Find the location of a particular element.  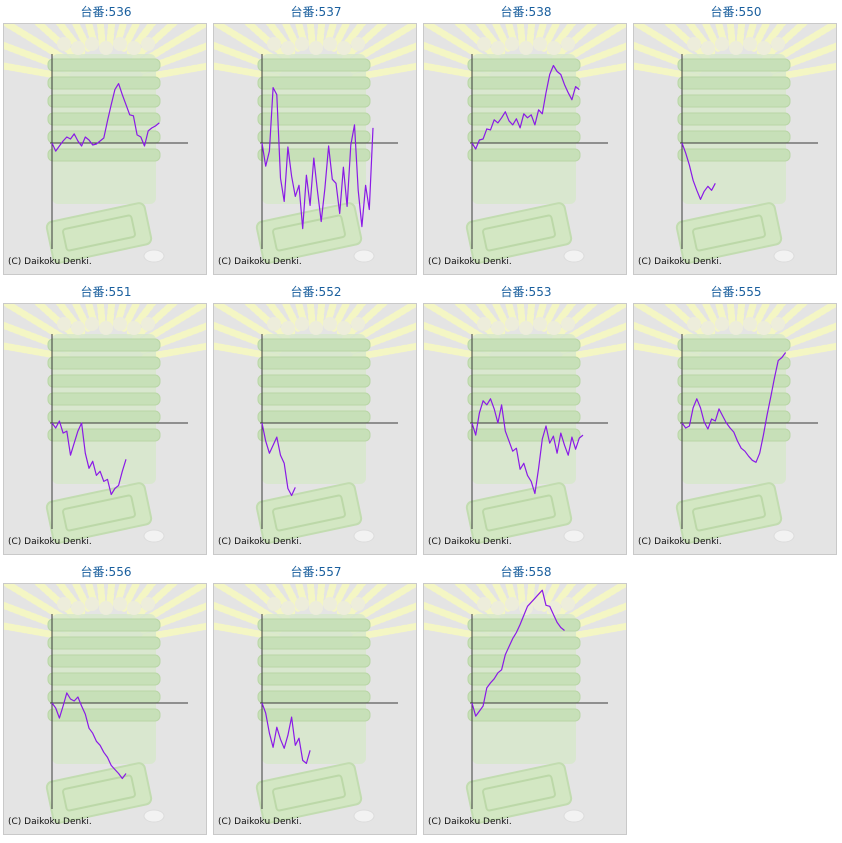

machine-number-title: 台番:551 is located at coordinates (106, 292).